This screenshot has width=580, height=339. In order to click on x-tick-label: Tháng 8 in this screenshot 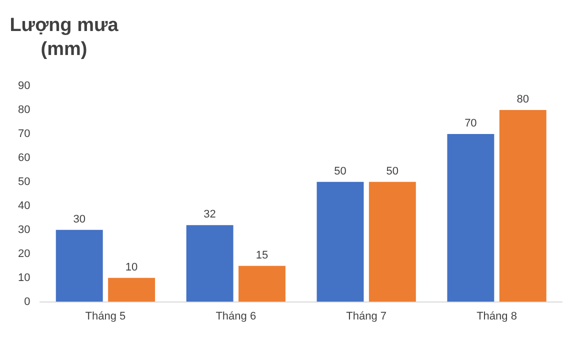, I will do `click(496, 316)`.